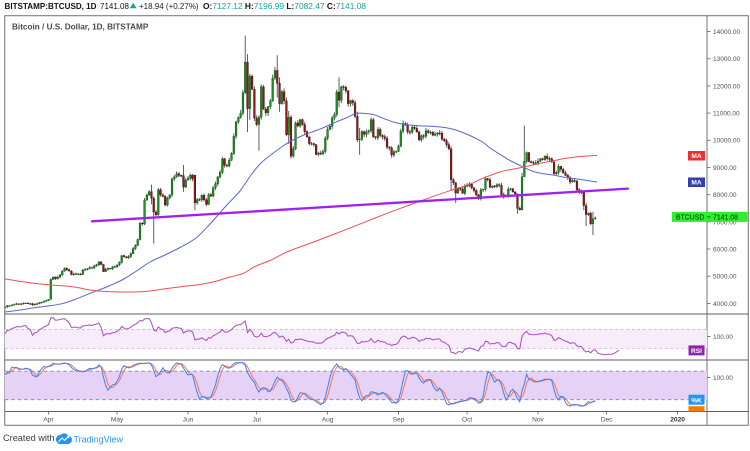 The image size is (750, 451). Describe the element at coordinates (328, 419) in the screenshot. I see `svg-text: Aug` at that location.